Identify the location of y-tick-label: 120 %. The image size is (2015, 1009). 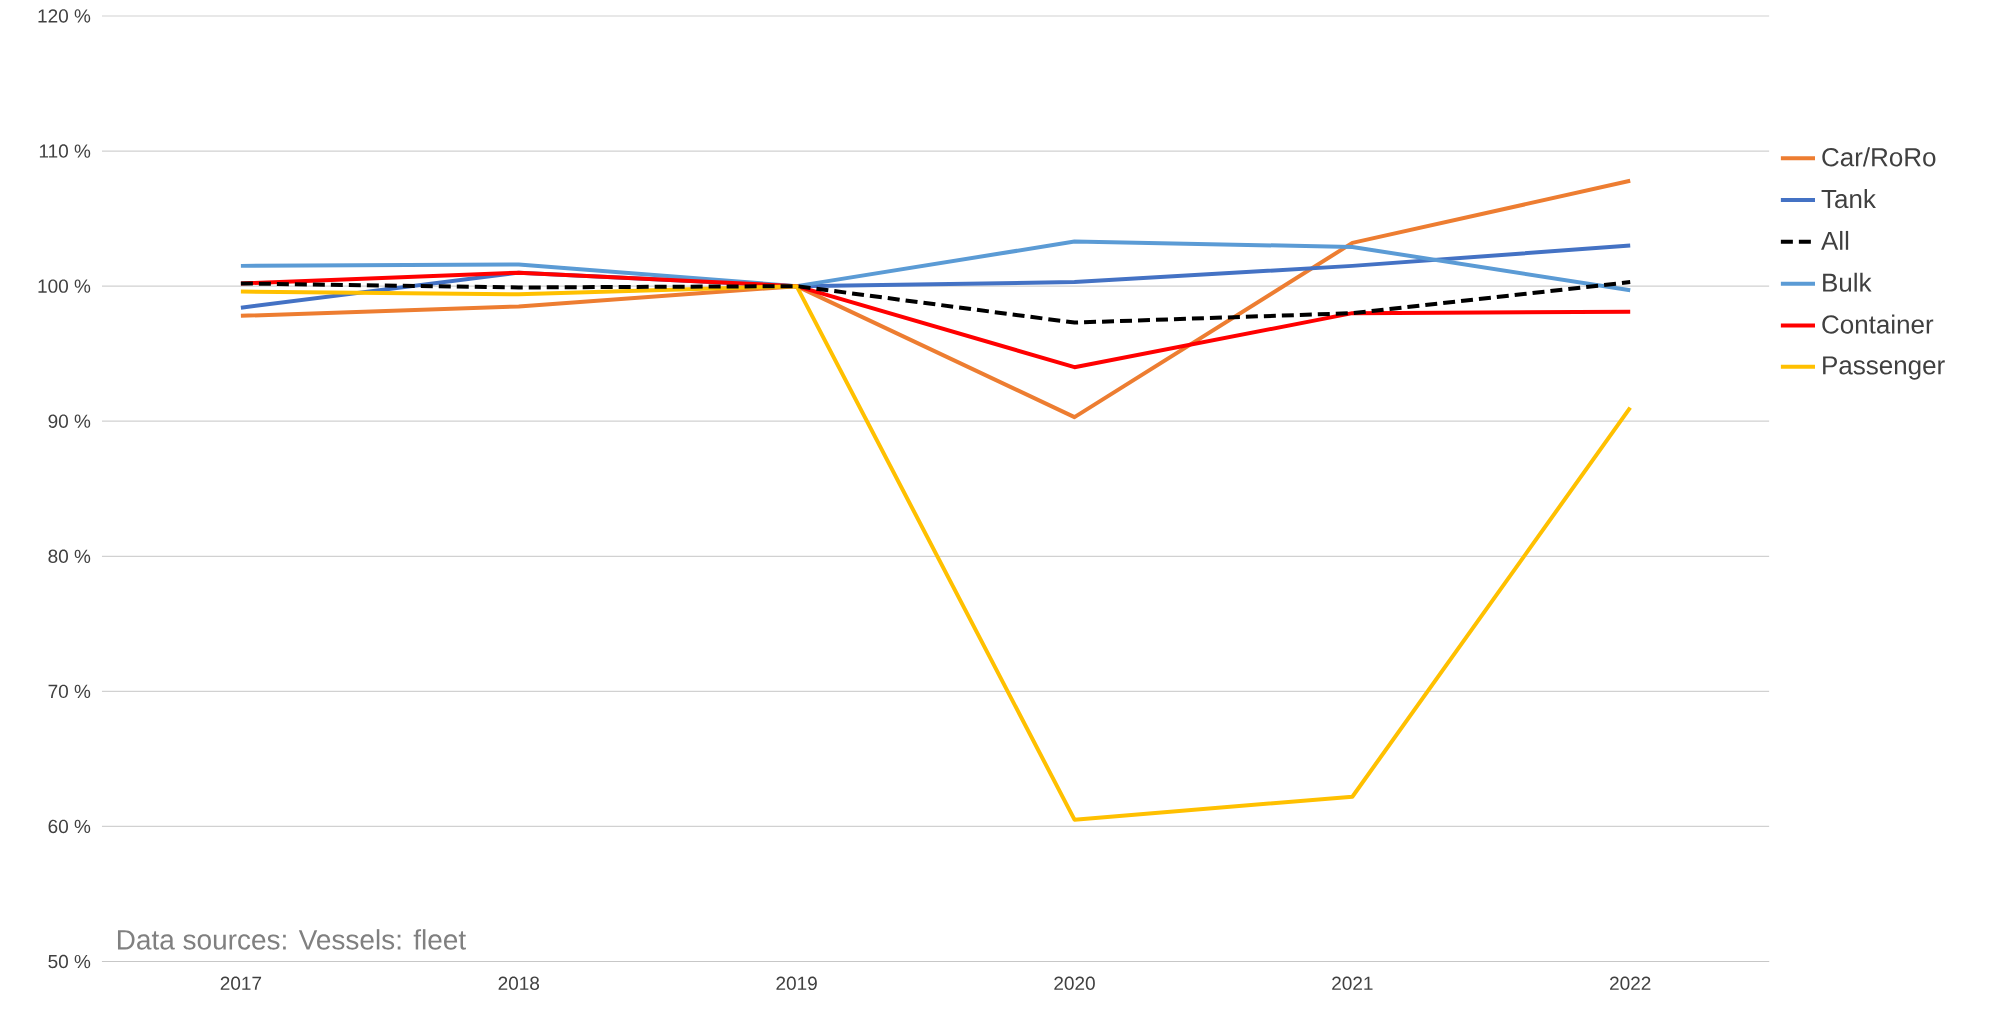
(64, 16).